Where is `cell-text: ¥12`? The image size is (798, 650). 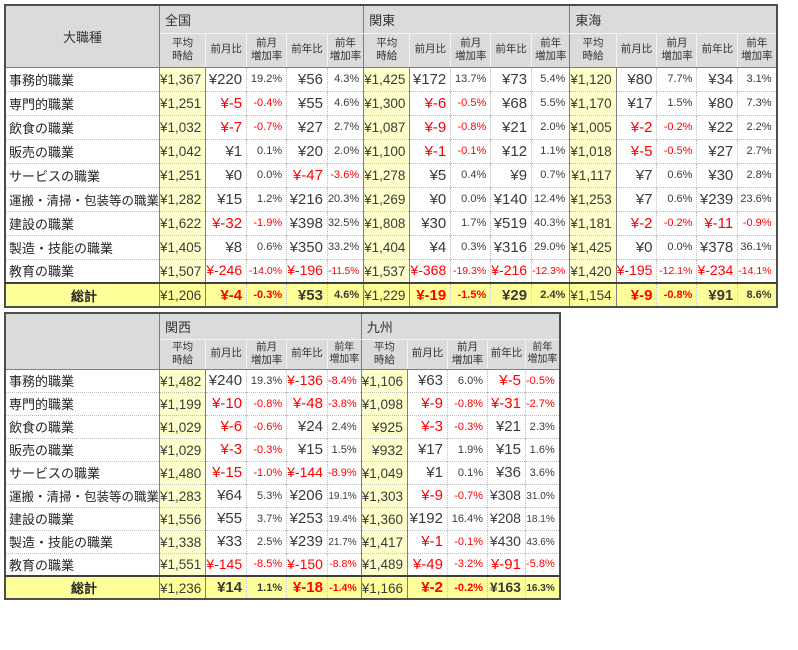
cell-text: ¥12 is located at coordinates (515, 151).